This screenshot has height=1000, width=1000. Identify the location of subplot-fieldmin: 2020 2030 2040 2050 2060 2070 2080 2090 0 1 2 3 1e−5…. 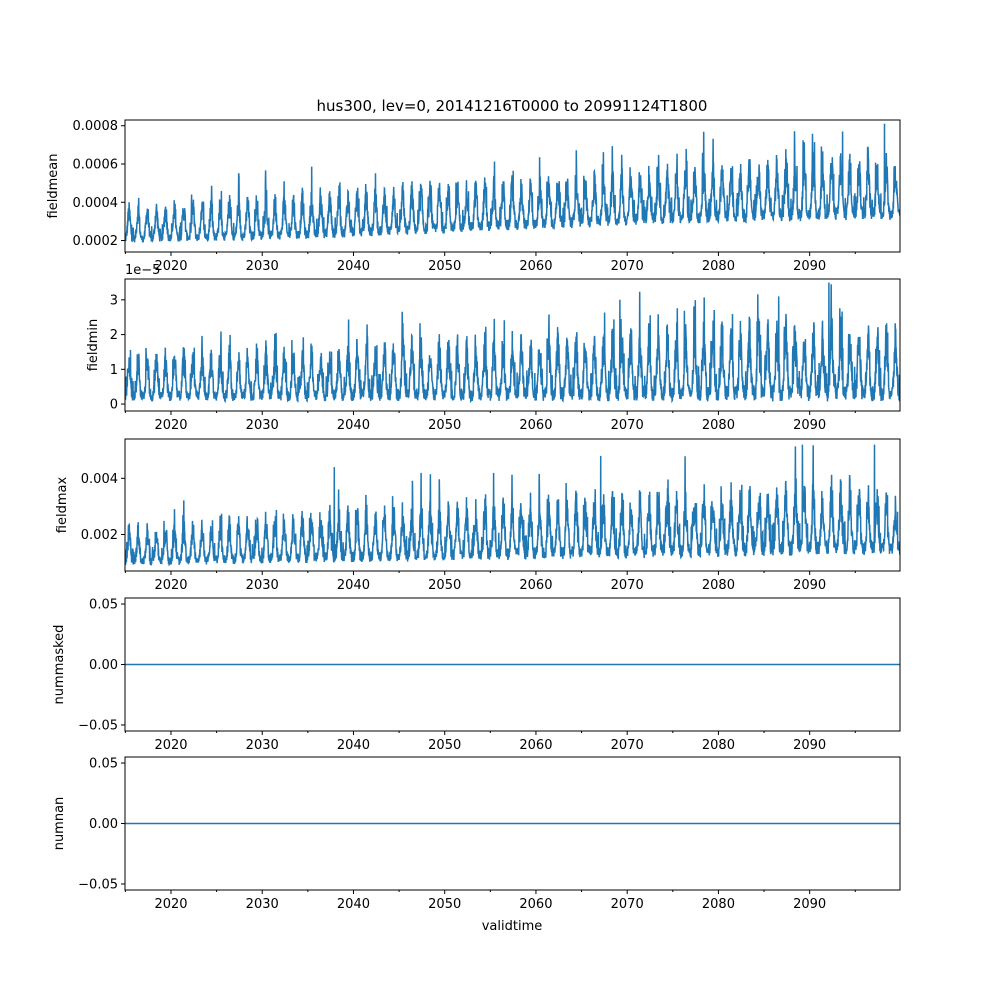
(493, 348).